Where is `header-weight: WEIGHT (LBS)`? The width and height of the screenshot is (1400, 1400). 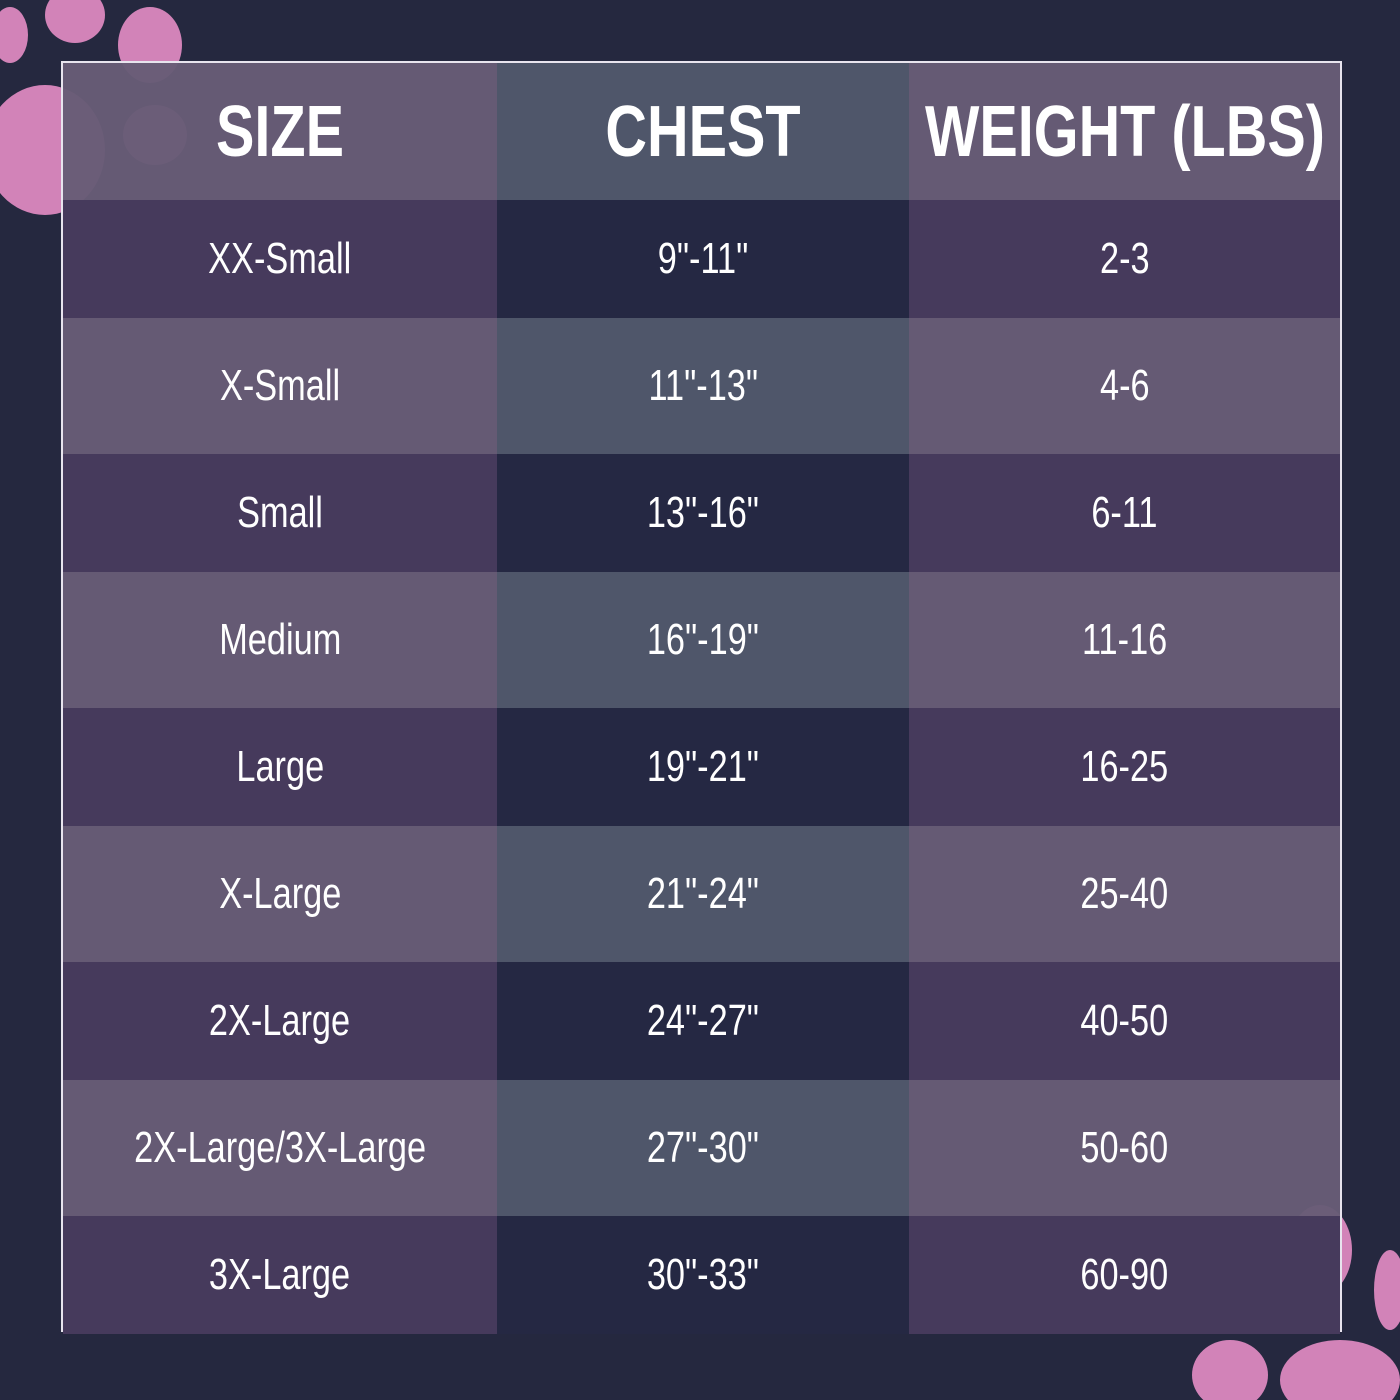 header-weight: WEIGHT (LBS) is located at coordinates (1124, 131).